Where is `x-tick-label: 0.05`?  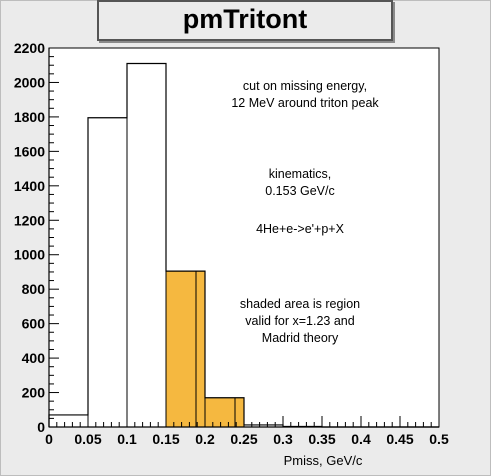 x-tick-label: 0.05 is located at coordinates (87, 439).